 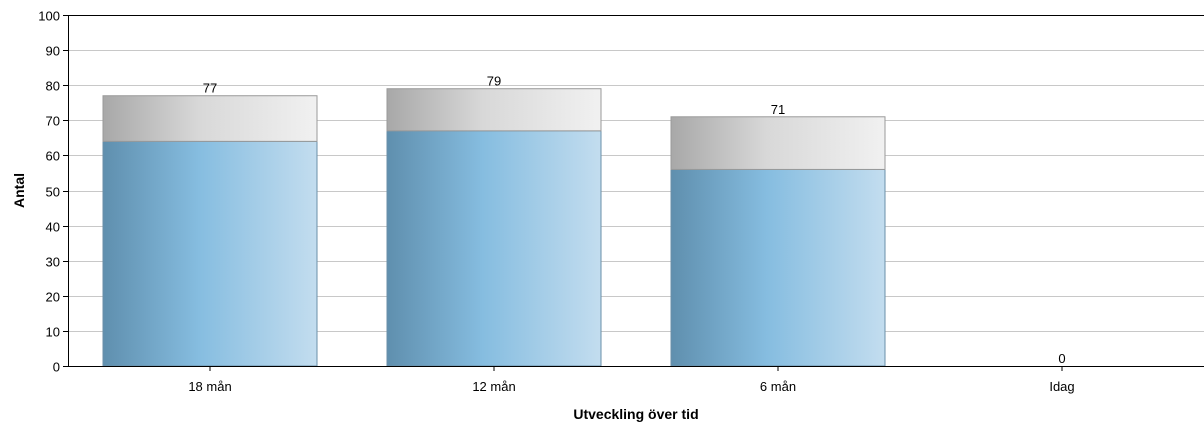 I want to click on data-label: 71, so click(x=778, y=109).